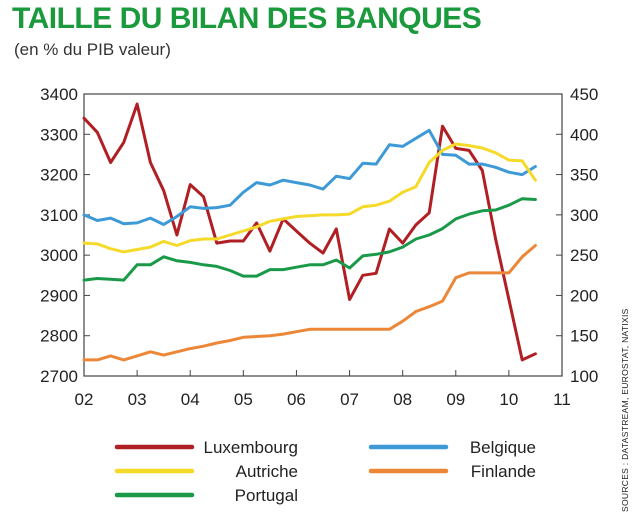 The width and height of the screenshot is (640, 530). I want to click on left-y-tick-label: 3100, so click(59, 215).